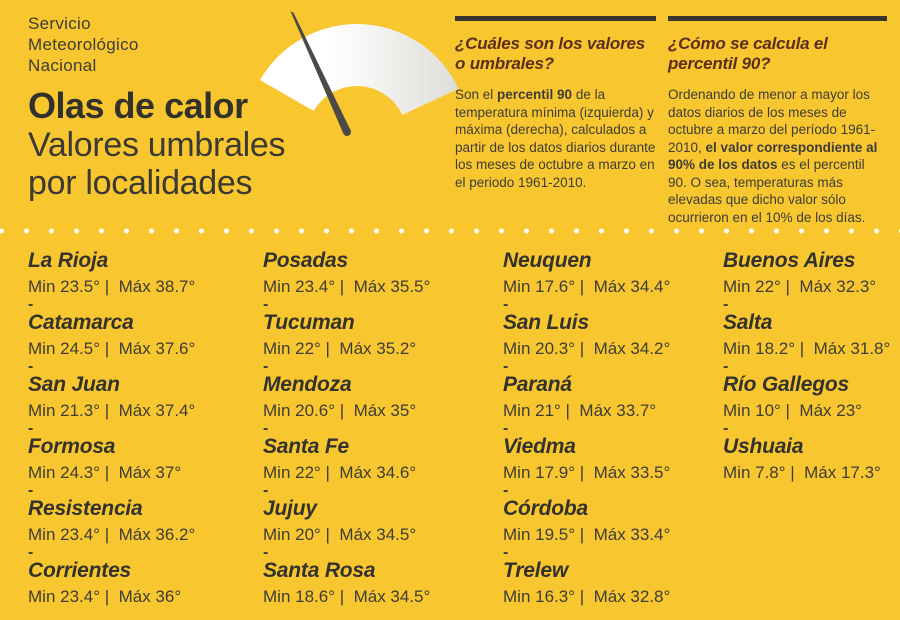  Describe the element at coordinates (545, 508) in the screenshot. I see `locality-name: Córdoba` at that location.